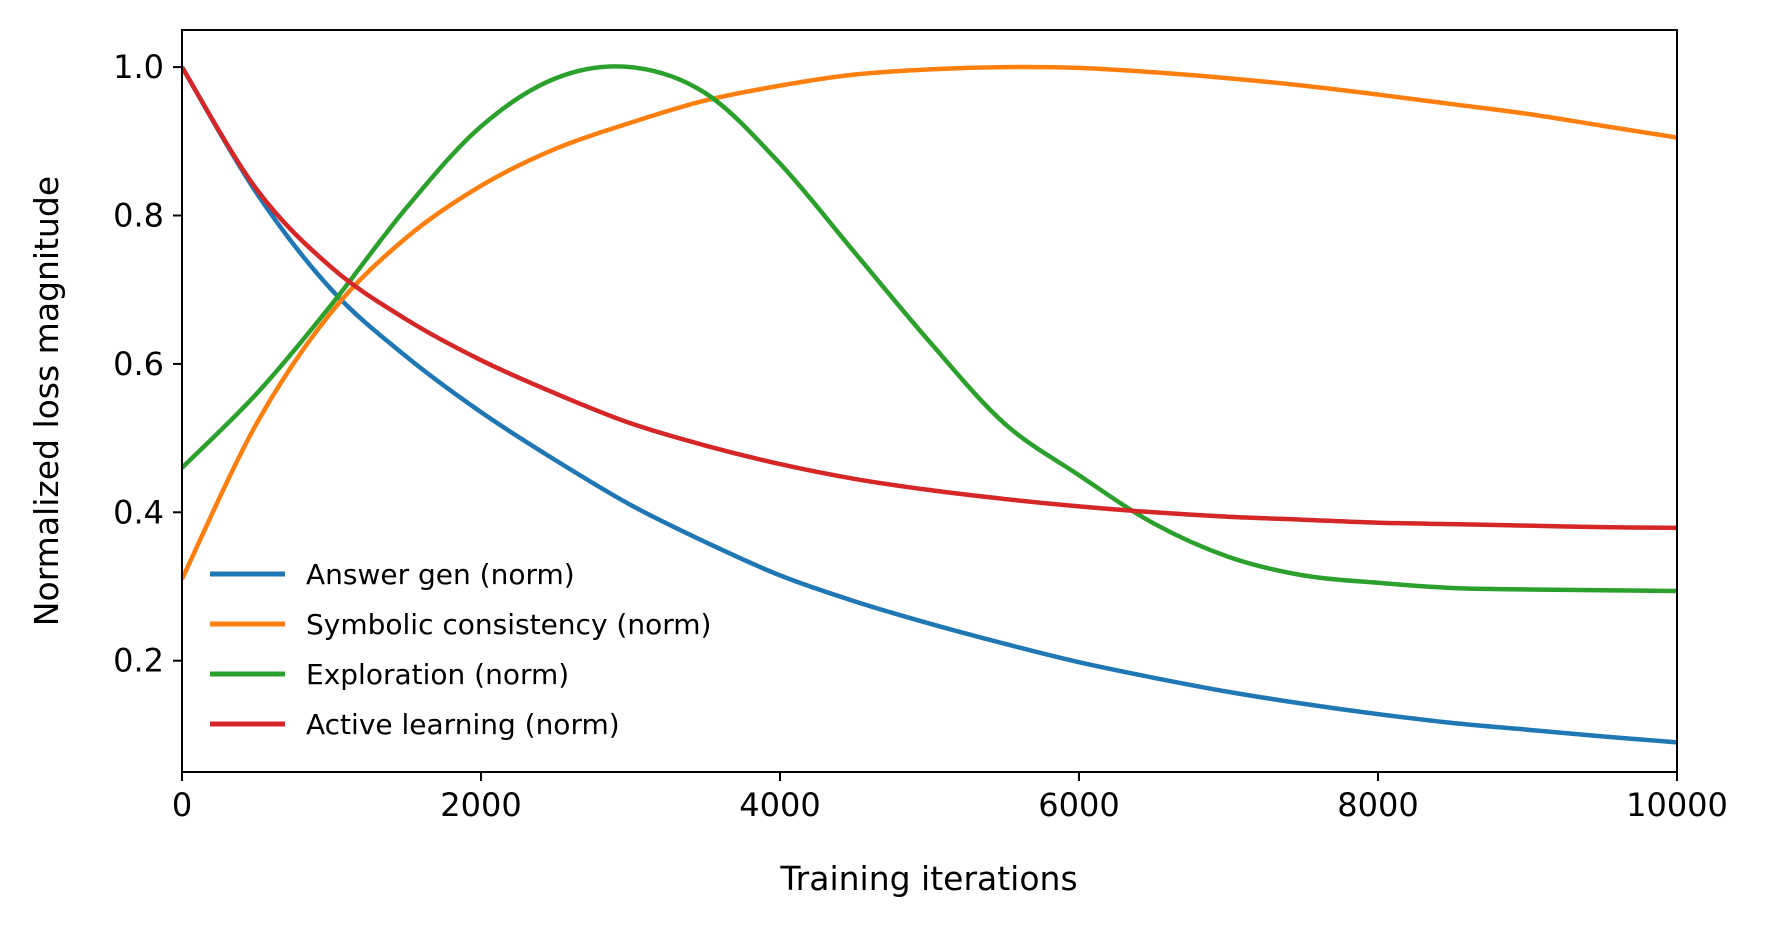  I want to click on x-tick-label: 8000, so click(1377, 805).